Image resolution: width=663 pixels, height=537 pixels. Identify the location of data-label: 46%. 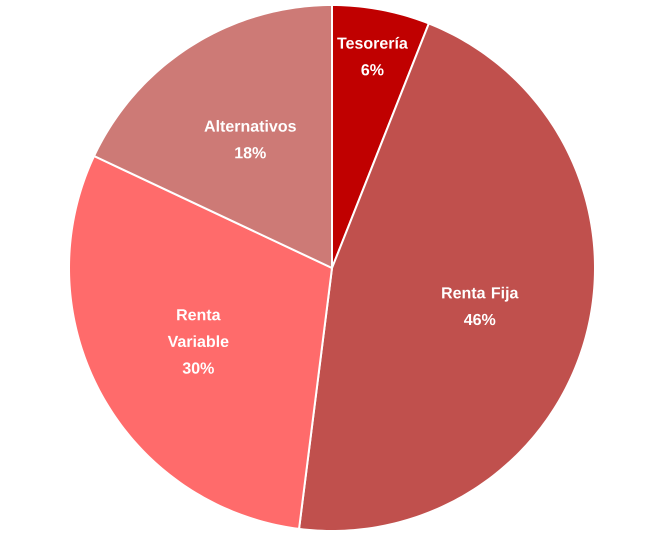
(480, 320).